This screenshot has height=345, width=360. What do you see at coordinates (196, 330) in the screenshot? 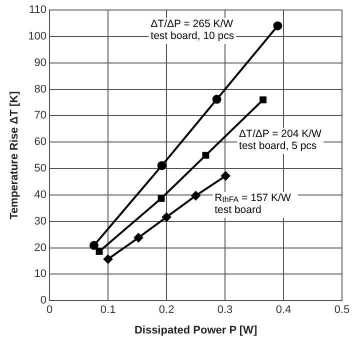
I see `x-axis-title: Dissipated Power P [W]` at bounding box center [196, 330].